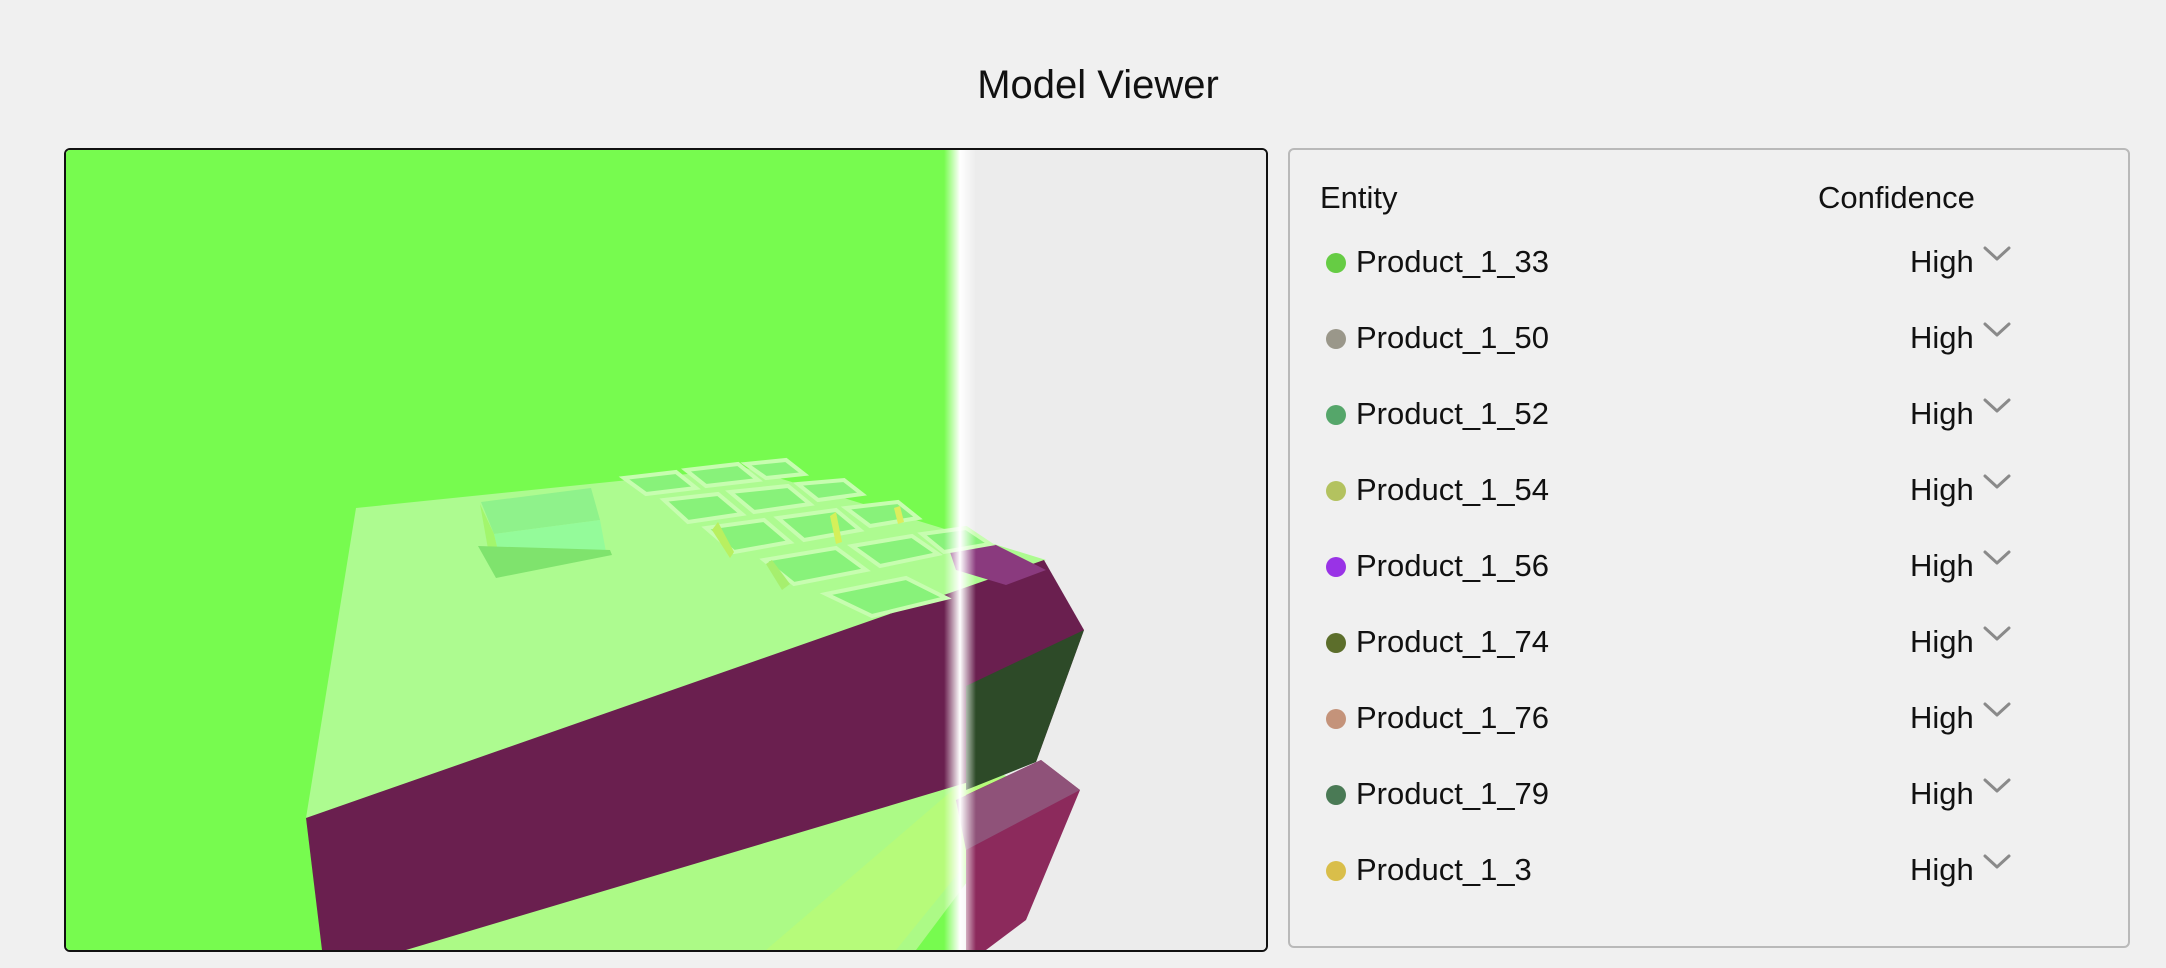  Describe the element at coordinates (1018, 805) in the screenshot. I see `lower-block-top` at that location.